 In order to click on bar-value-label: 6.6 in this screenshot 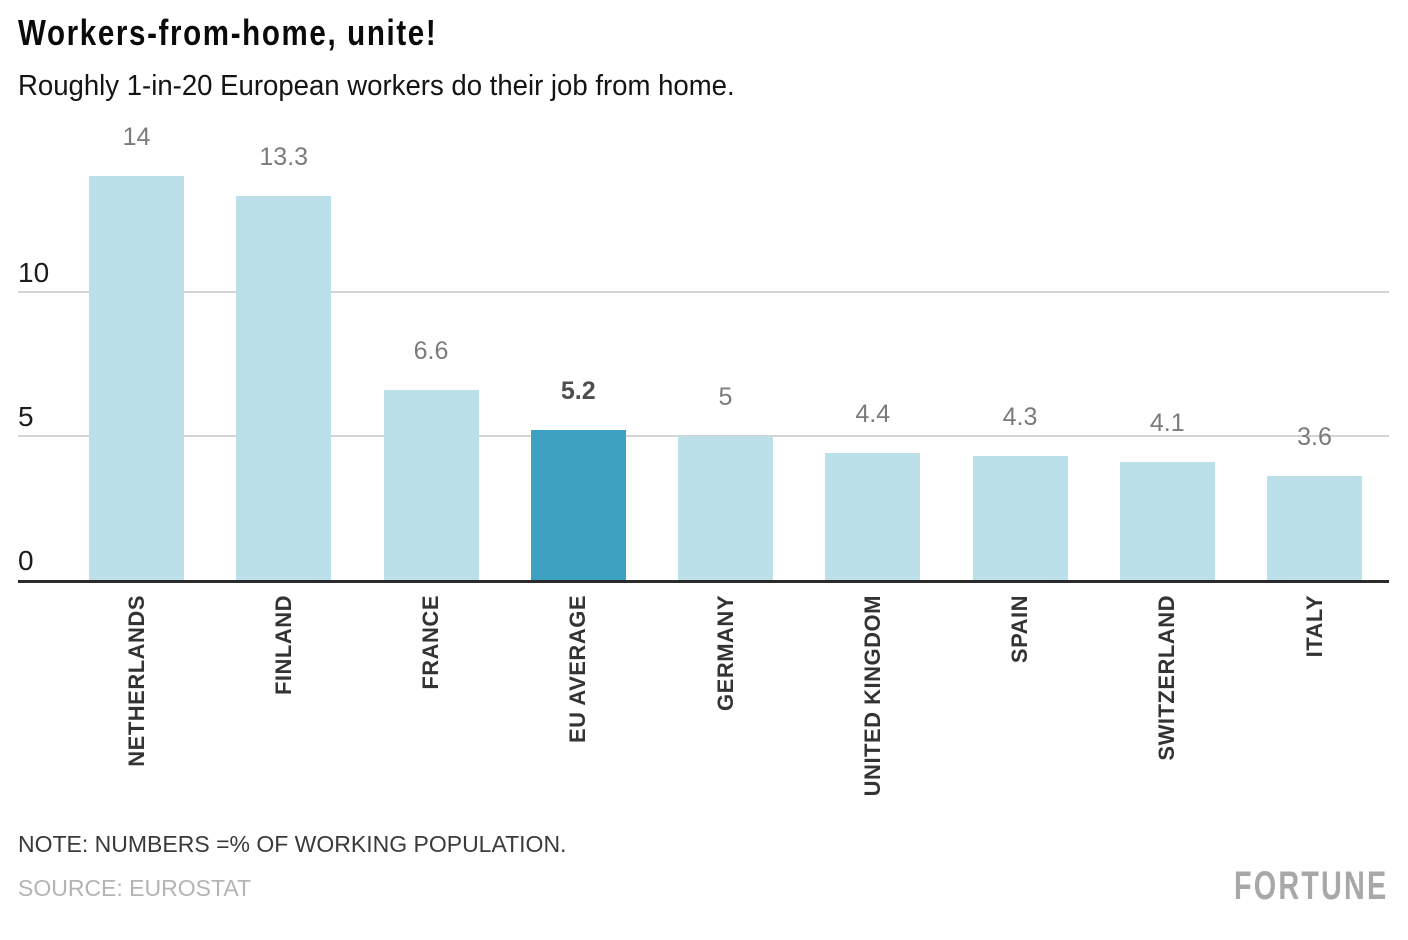, I will do `click(431, 350)`.